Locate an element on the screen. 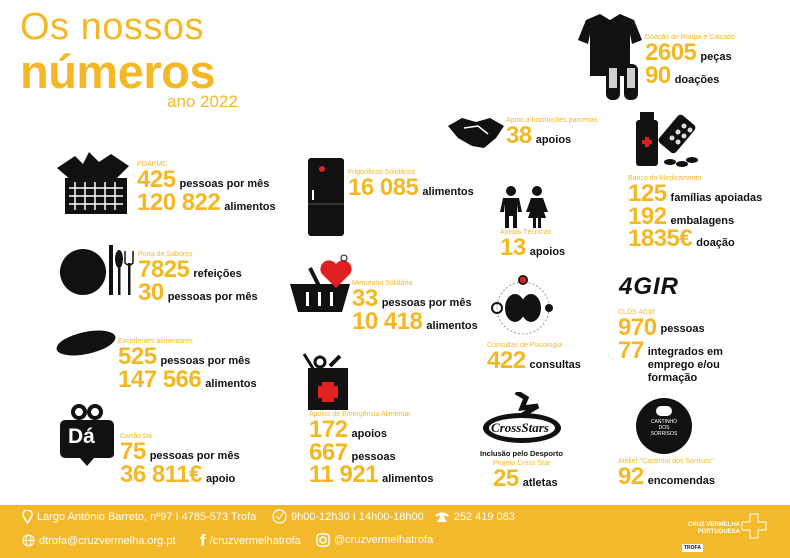 The width and height of the screenshot is (790, 558). stat-unit: pessoas is located at coordinates (682, 329).